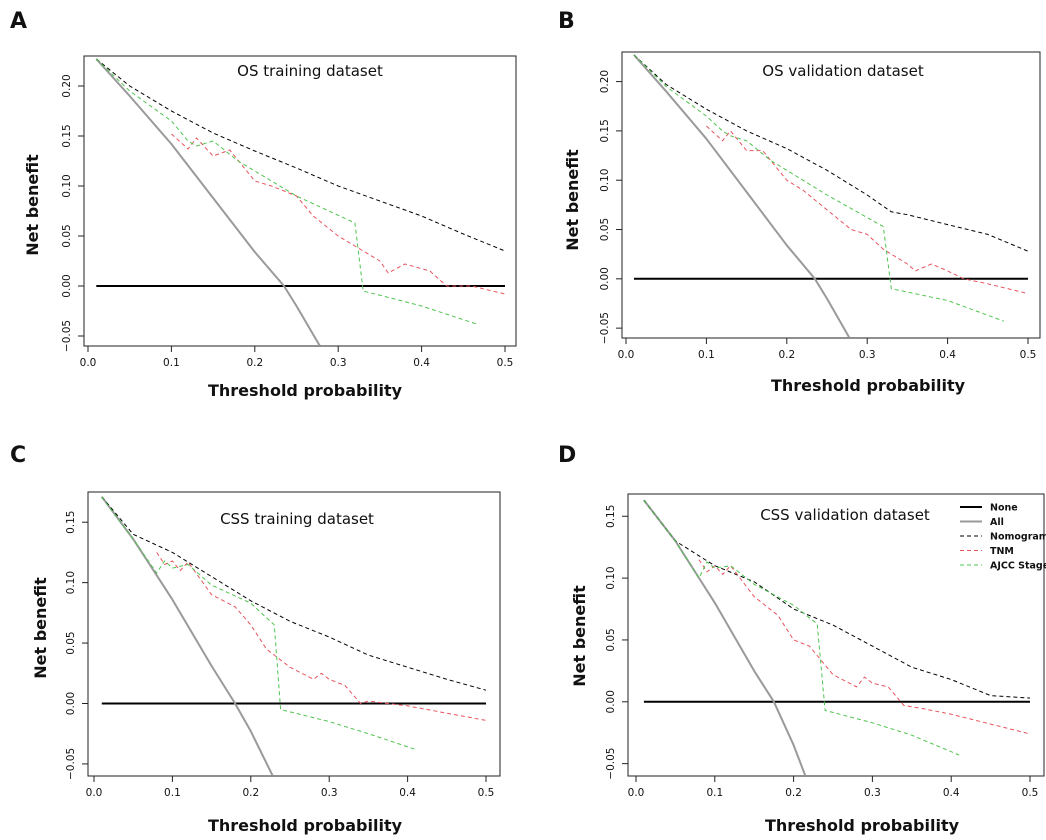  Describe the element at coordinates (297, 519) in the screenshot. I see `panel-title: CSS training dataset` at that location.